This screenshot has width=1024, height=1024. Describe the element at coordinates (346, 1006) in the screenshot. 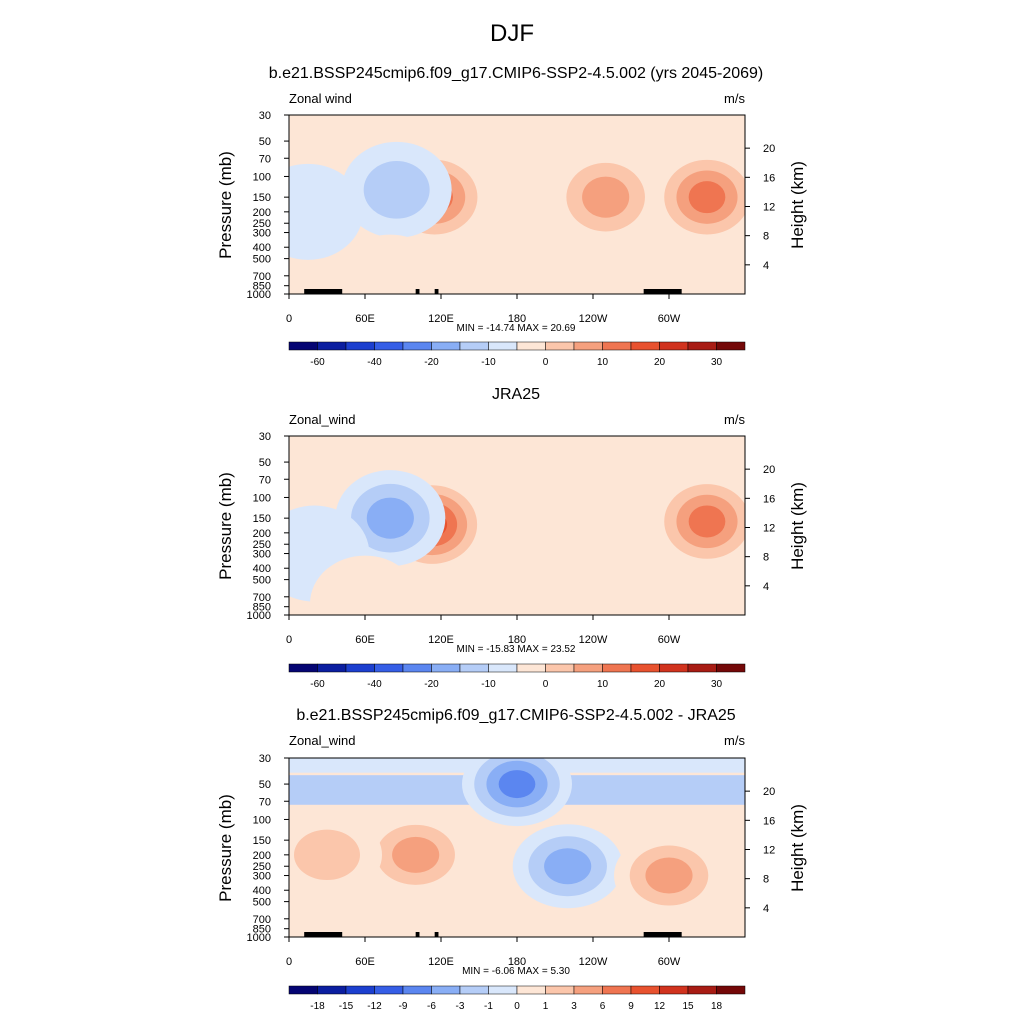

I see `colorbar-label: -15` at that location.